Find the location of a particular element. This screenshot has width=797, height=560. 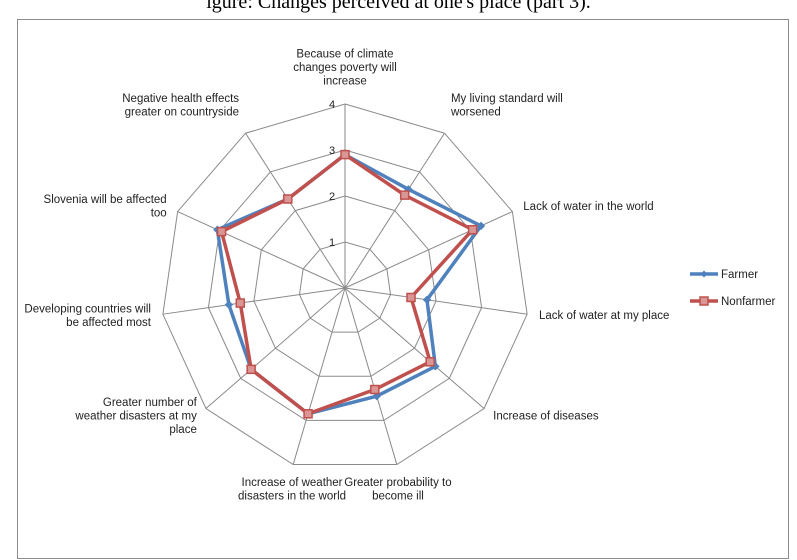

axis-label-7-line-2: place is located at coordinates (183, 430).